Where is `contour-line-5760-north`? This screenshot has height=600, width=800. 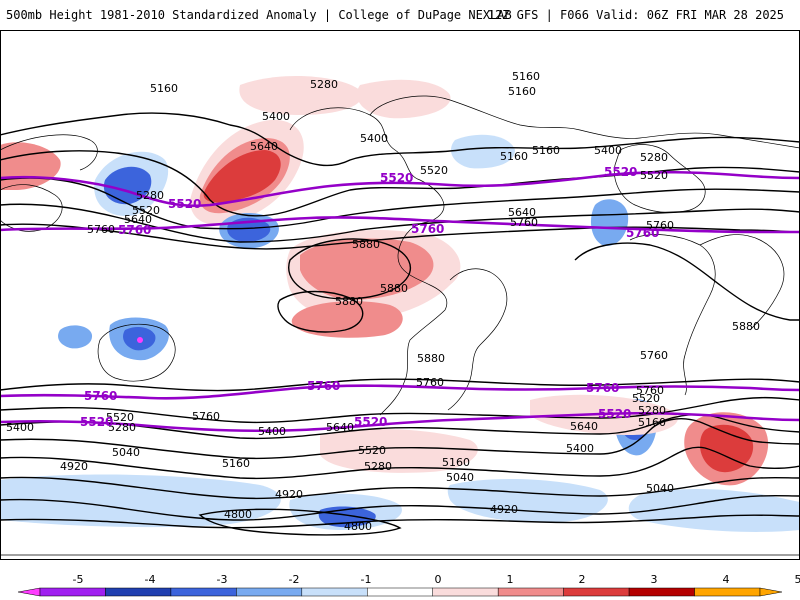 contour-line-5760-north is located at coordinates (400, 225).